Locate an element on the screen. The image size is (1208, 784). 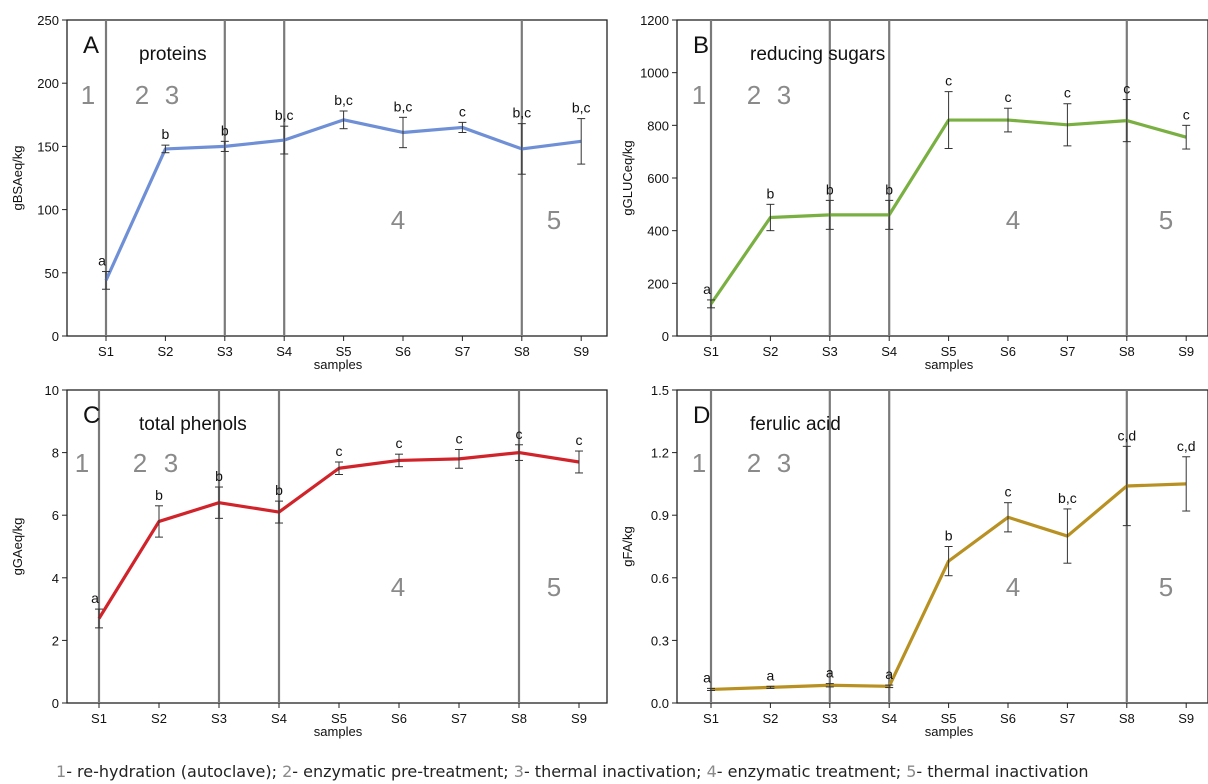
footer-region-number: 1 is located at coordinates (61, 771).